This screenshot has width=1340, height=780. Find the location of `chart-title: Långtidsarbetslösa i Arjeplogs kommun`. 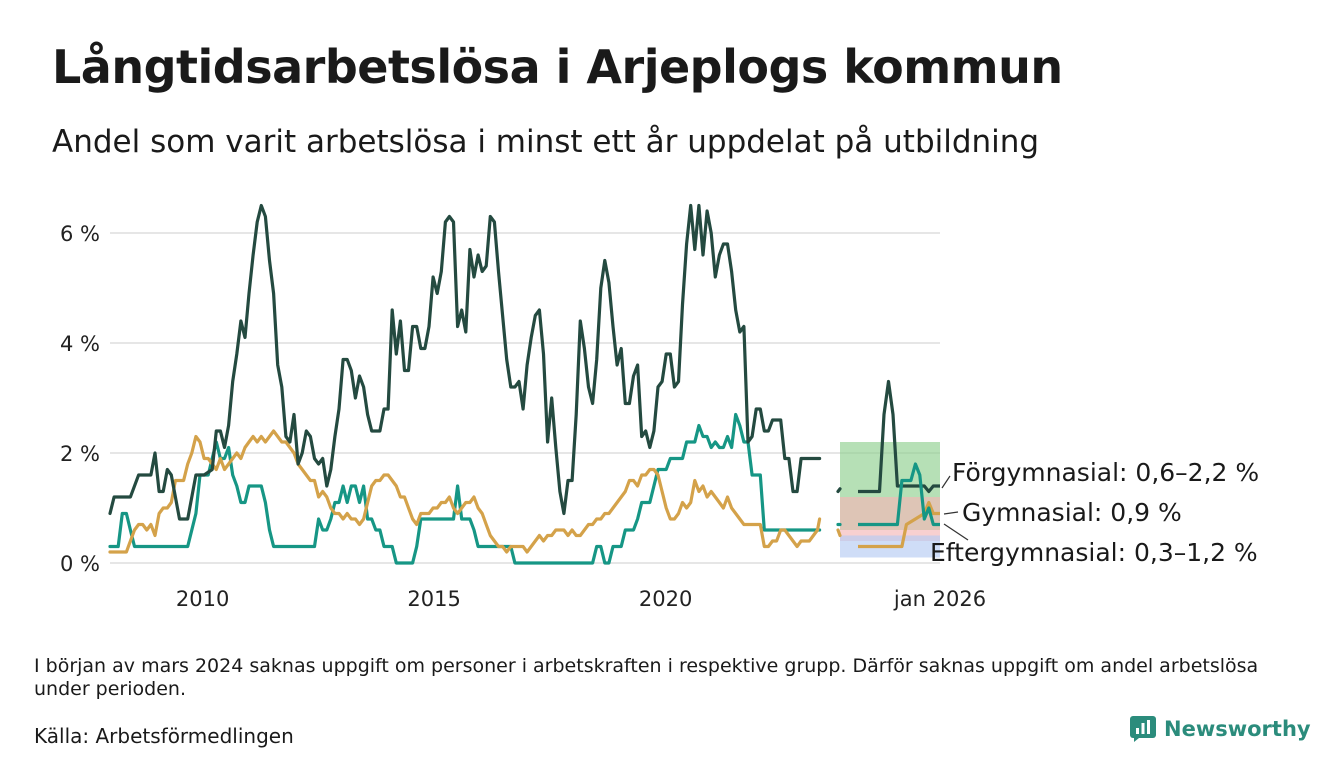

chart-title: Långtidsarbetslösa i Arjeplogs kommun is located at coordinates (557, 67).